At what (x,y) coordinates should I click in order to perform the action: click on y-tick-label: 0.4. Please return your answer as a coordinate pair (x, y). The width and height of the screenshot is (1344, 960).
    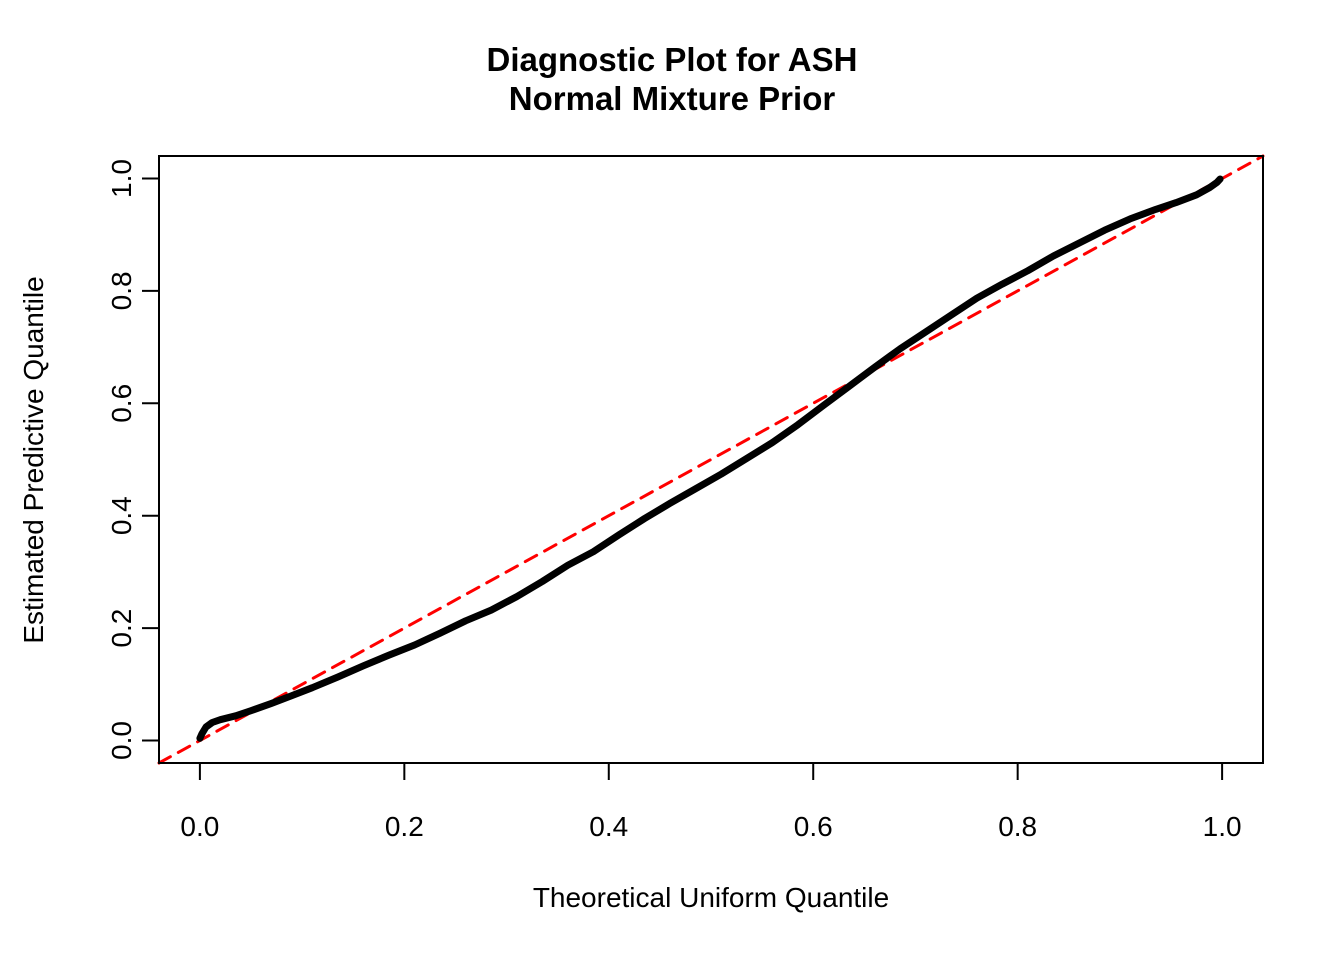
    Looking at the image, I should click on (121, 515).